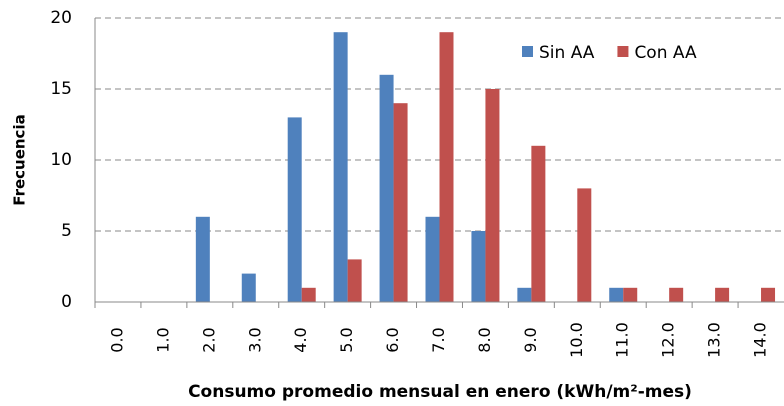 This screenshot has width=784, height=406. What do you see at coordinates (484, 339) in the screenshot?
I see `x-tick-label: 8.0` at bounding box center [484, 339].